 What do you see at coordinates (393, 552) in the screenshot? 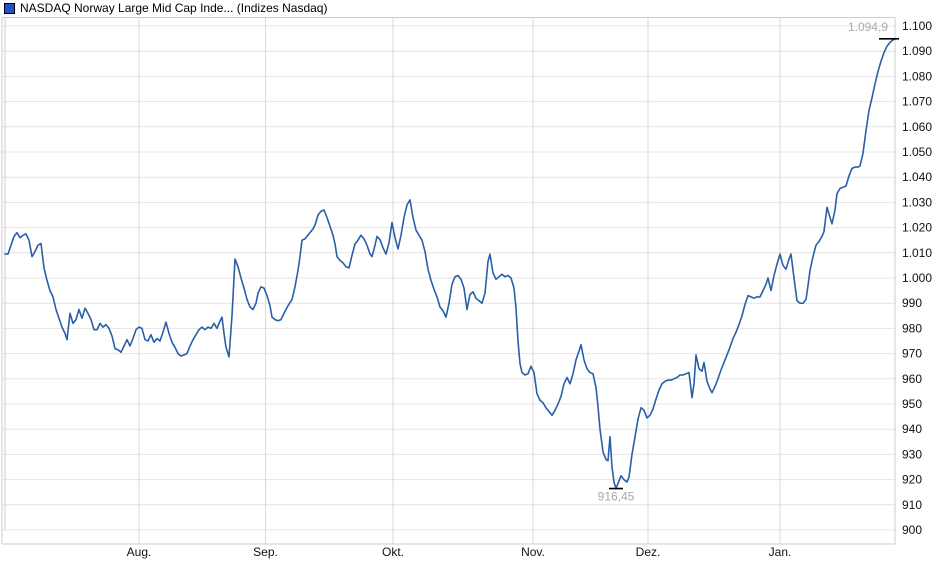
I see `x-tick-label: Okt.` at bounding box center [393, 552].